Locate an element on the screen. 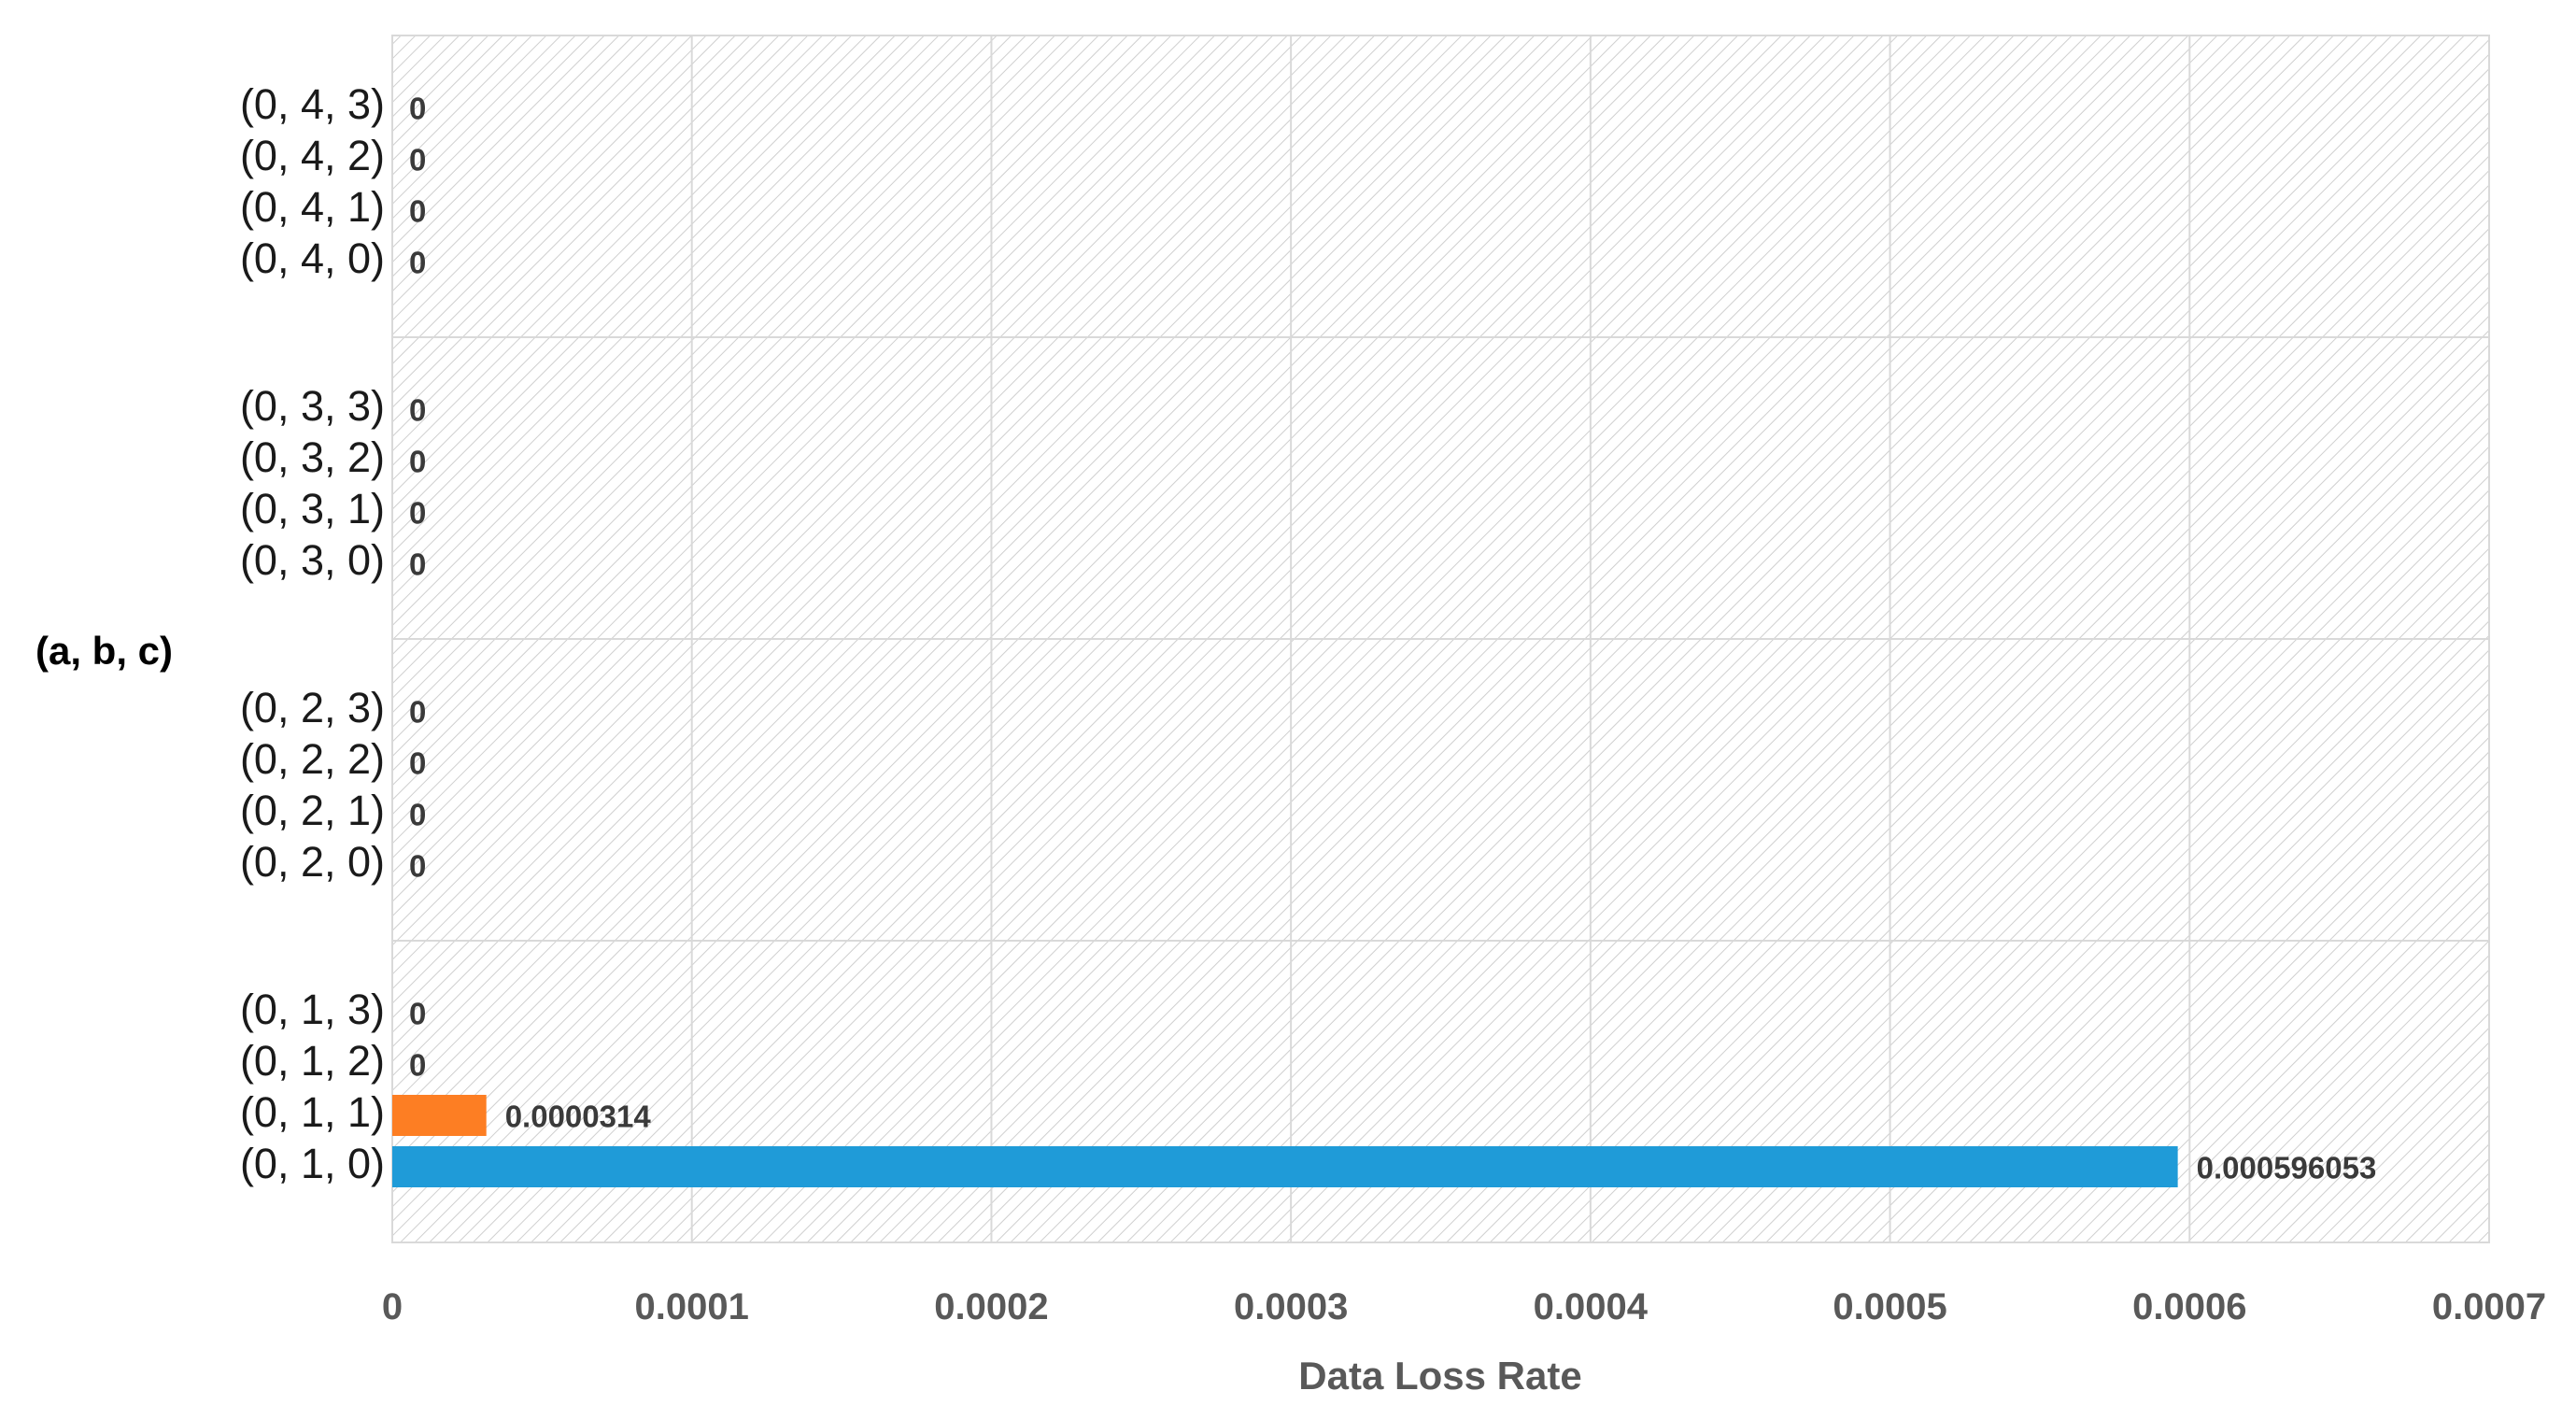 This screenshot has width=2576, height=1419. category-label: (0, 1, 0) is located at coordinates (312, 1163).